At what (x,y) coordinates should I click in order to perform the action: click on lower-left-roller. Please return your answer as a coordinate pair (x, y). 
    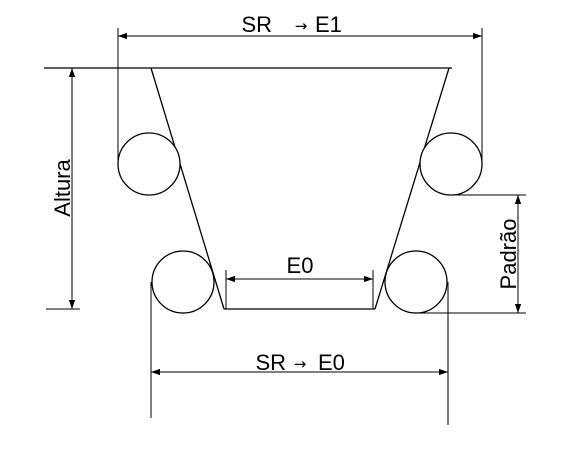
    Looking at the image, I should click on (183, 282).